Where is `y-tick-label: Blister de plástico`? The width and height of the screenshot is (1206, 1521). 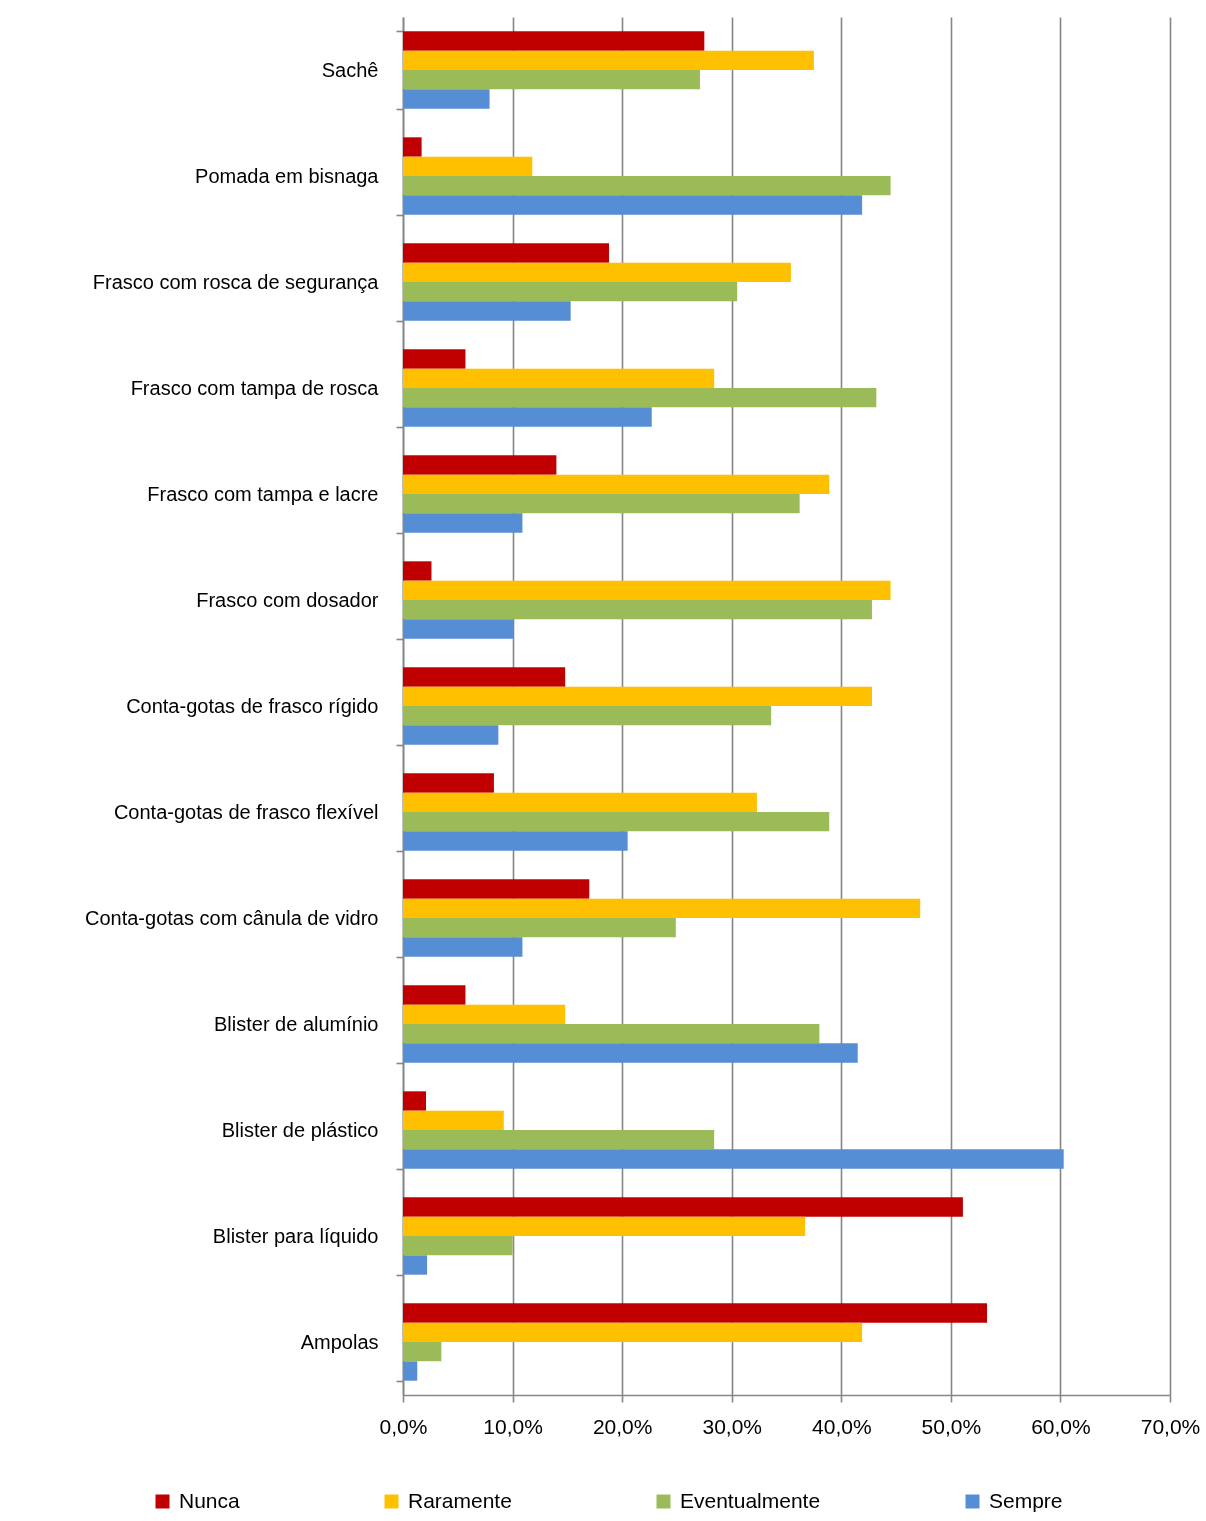
y-tick-label: Blister de plástico is located at coordinates (300, 1129).